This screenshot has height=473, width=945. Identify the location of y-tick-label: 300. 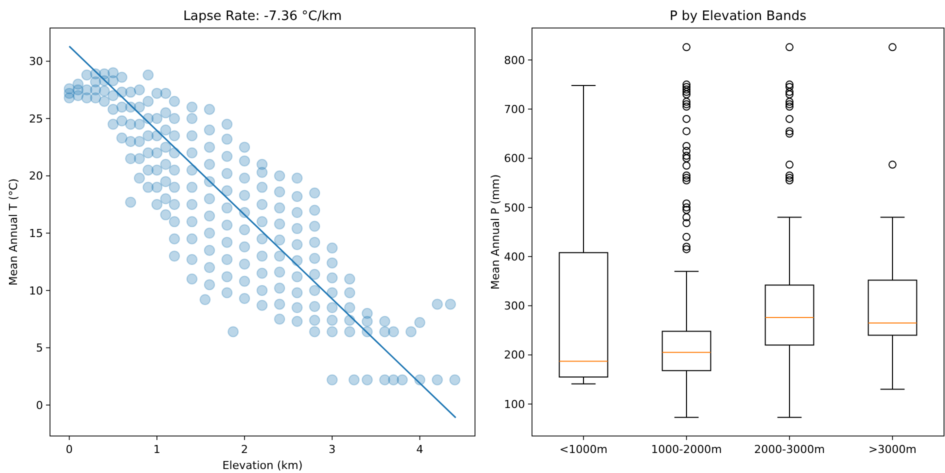
(514, 306).